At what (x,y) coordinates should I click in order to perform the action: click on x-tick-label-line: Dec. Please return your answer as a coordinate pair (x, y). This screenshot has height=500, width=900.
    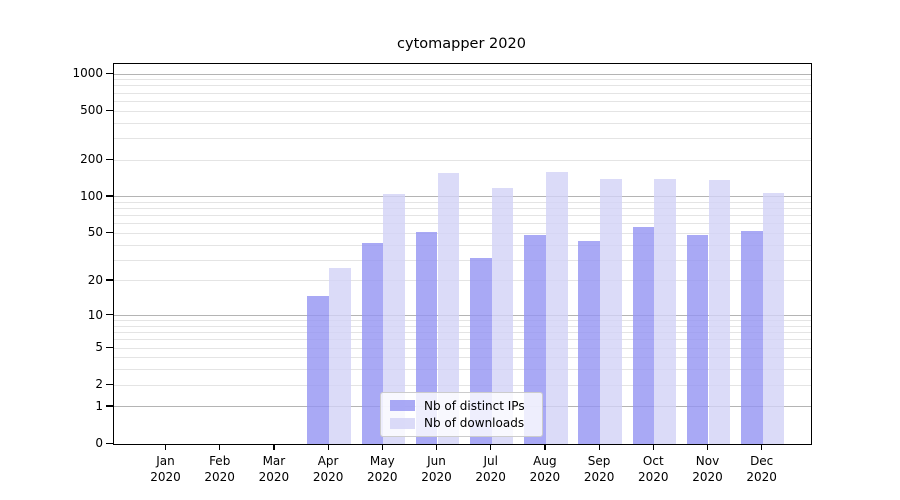
    Looking at the image, I should click on (762, 461).